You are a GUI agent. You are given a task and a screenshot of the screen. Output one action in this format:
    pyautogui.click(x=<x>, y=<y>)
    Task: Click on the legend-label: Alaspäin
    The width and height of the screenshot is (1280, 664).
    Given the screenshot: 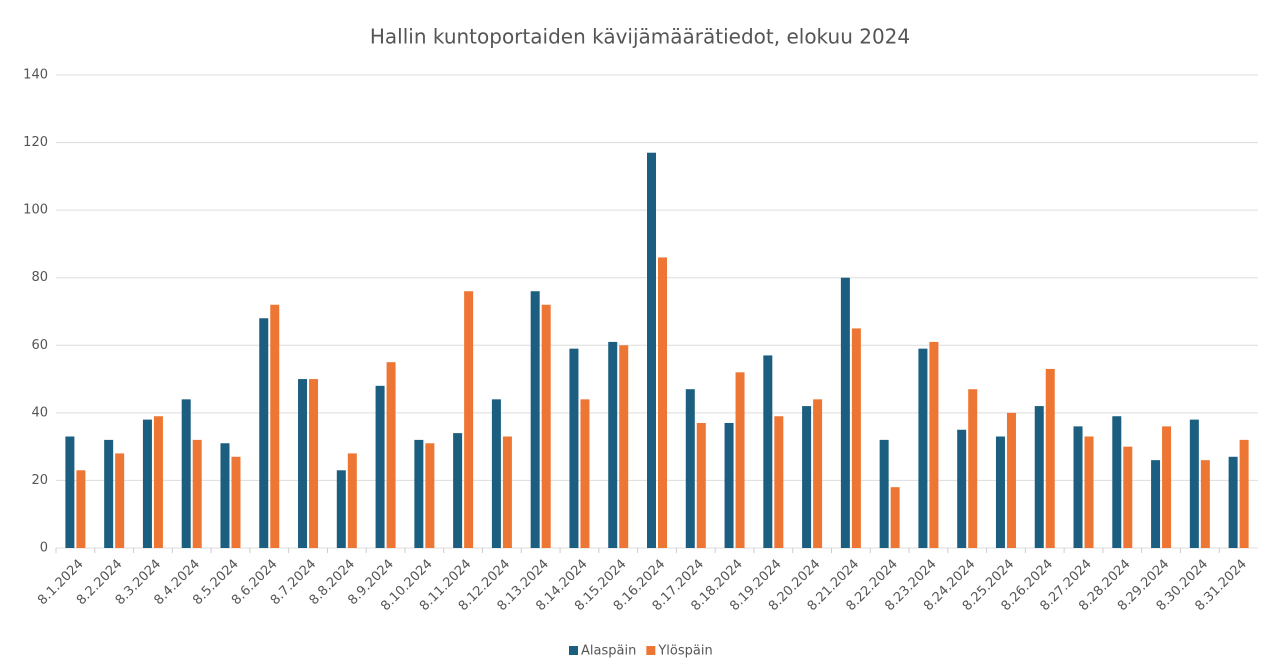 What is the action you would take?
    pyautogui.click(x=608, y=651)
    